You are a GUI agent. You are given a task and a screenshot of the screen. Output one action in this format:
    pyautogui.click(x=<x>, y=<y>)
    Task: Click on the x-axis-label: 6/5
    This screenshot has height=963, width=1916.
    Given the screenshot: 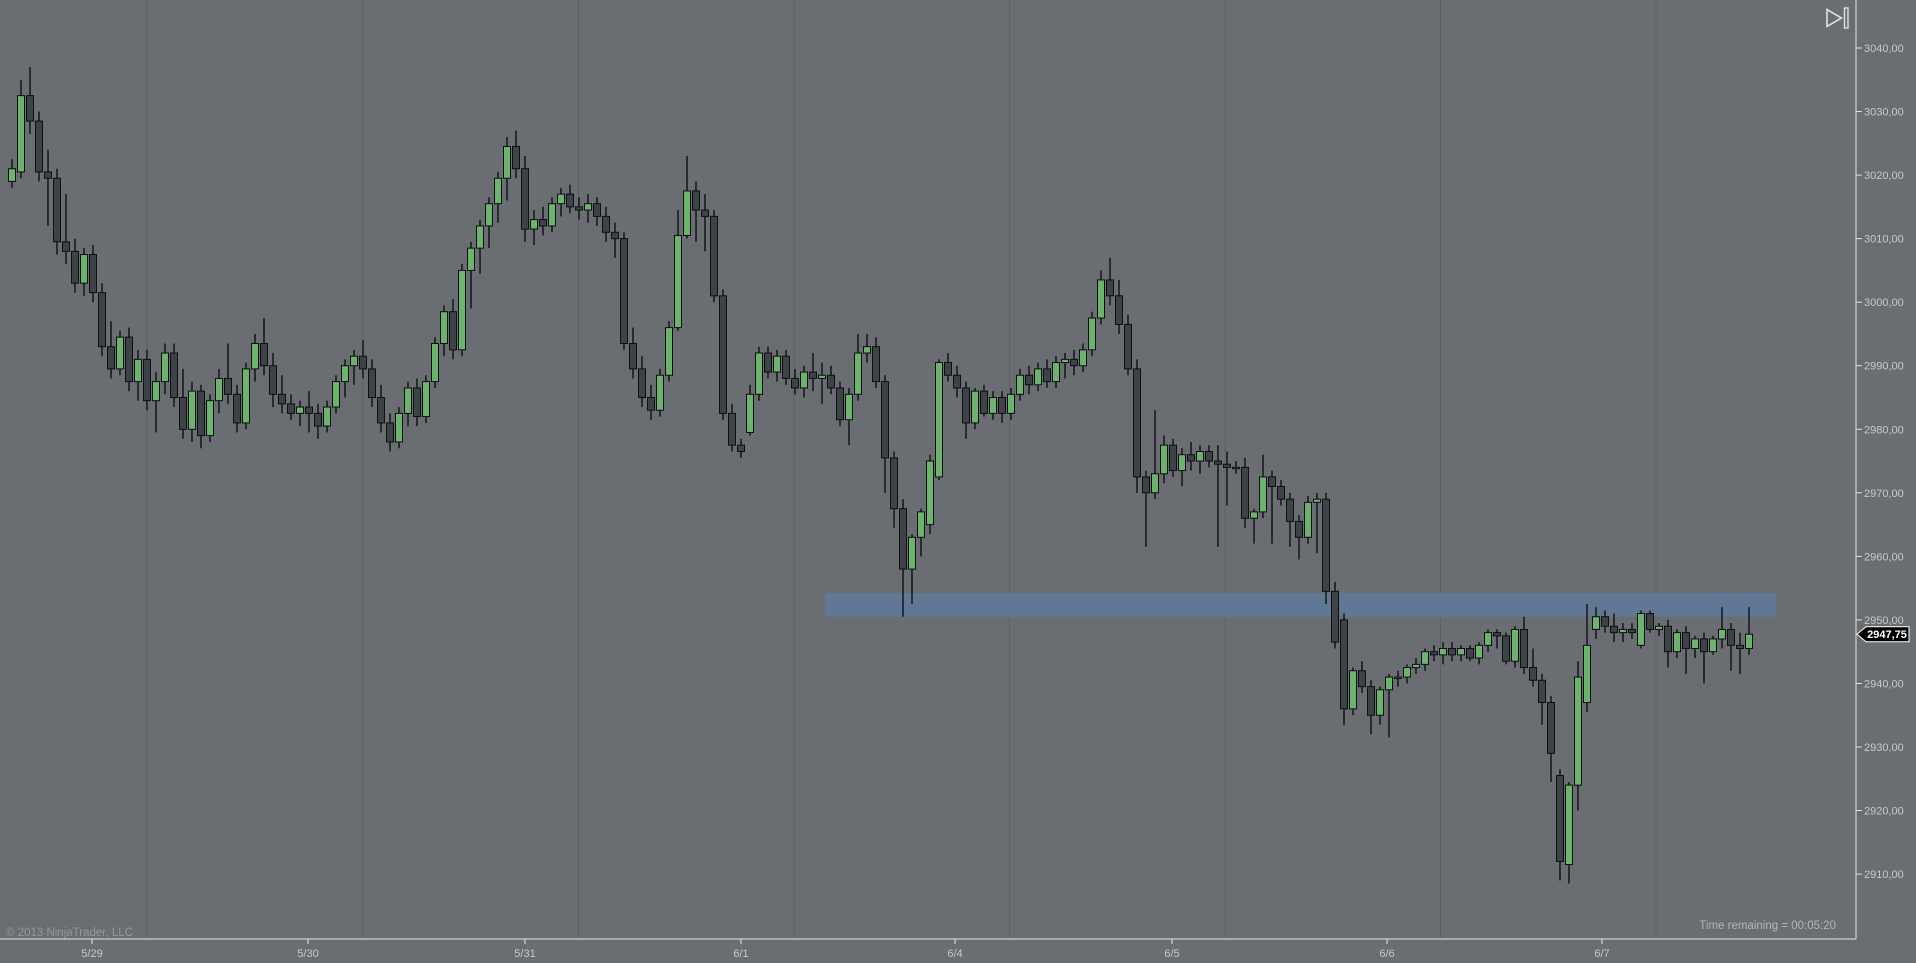 What is the action you would take?
    pyautogui.click(x=1171, y=954)
    